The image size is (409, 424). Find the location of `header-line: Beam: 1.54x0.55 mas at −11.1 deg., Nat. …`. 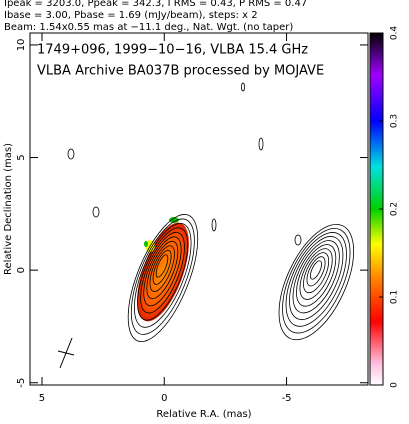

header-line: Beam: 1.54x0.55 mas at −11.1 deg., Nat. … is located at coordinates (148, 27).